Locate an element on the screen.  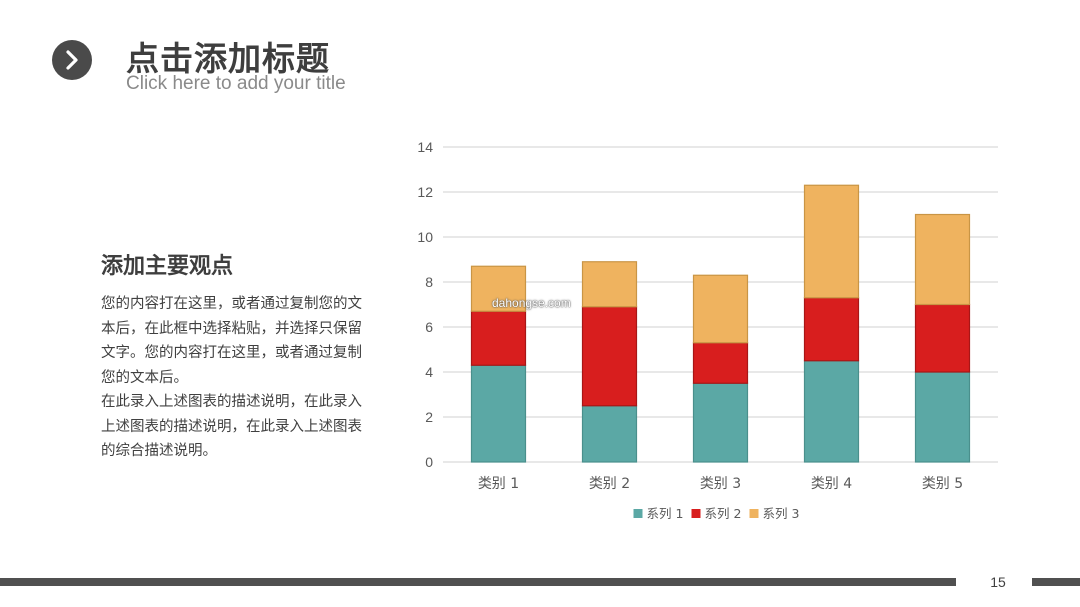
footer-bar is located at coordinates (478, 582).